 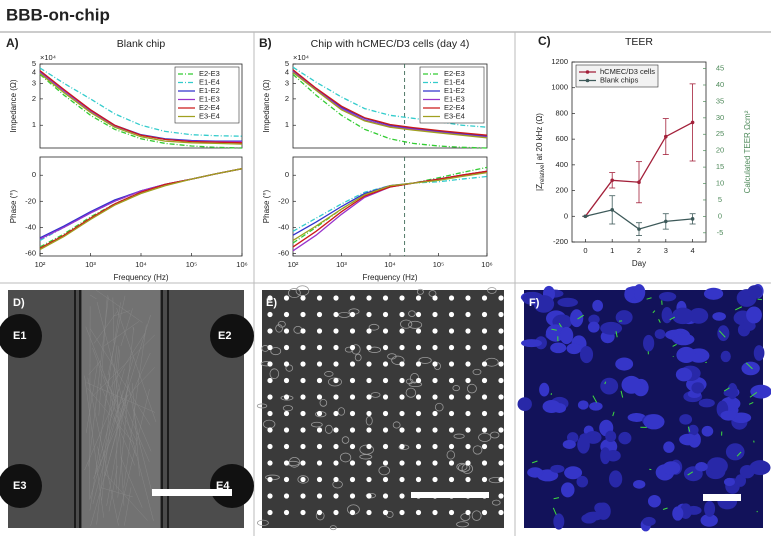 I want to click on y2-tick-label: 20, so click(x=720, y=150).